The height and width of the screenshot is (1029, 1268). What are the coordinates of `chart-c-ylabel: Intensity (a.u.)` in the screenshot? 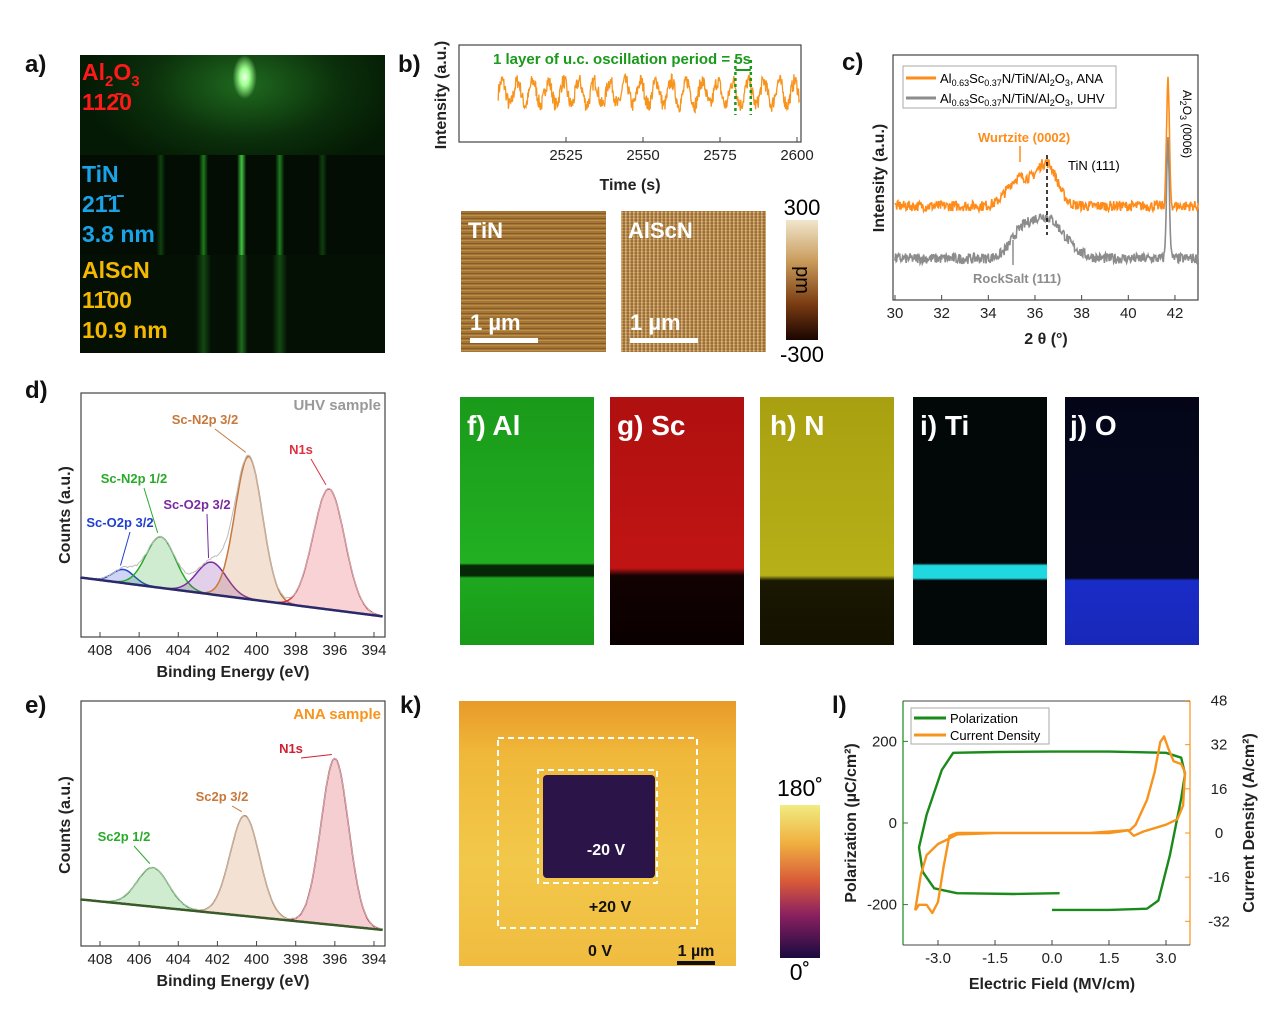 It's located at (879, 178).